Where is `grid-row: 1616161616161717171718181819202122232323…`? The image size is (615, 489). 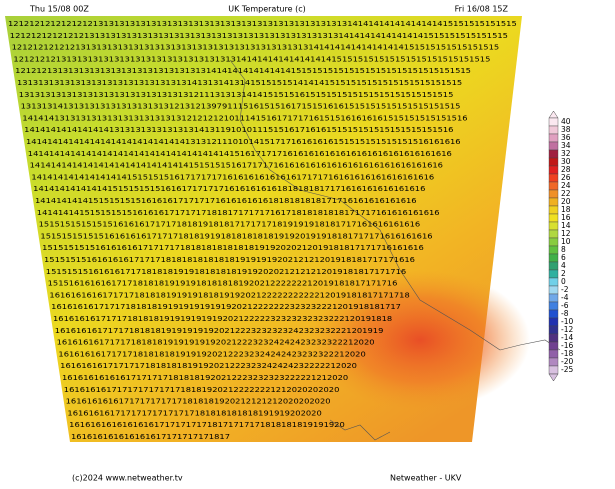
grid-row: 1616161616161717171718181819202122232323… is located at coordinates (205, 378).